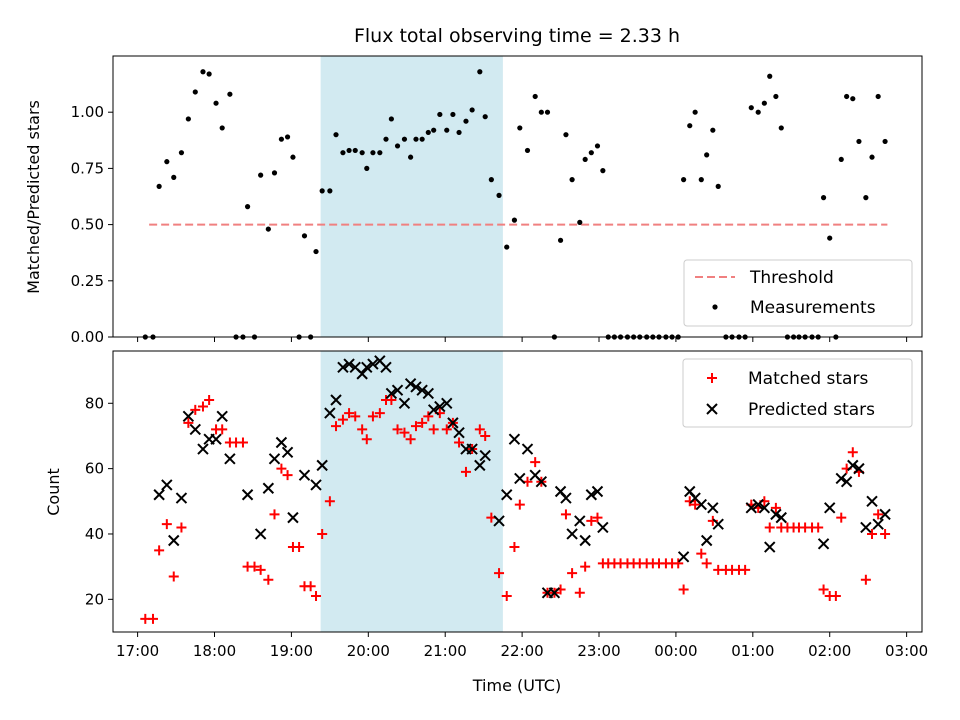 The image size is (960, 720). Describe the element at coordinates (598, 651) in the screenshot. I see `bottom-x-tick-label: 23:00` at that location.